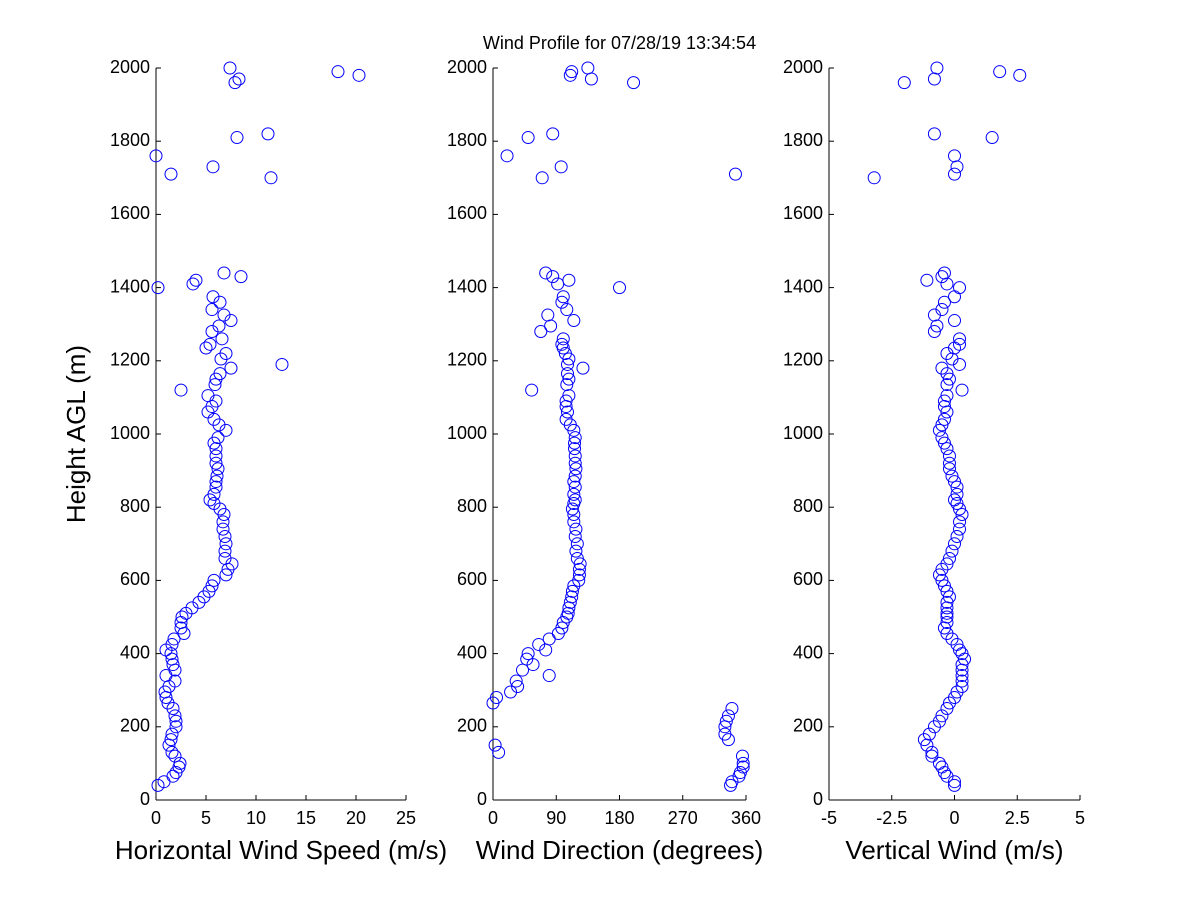 The width and height of the screenshot is (1200, 900). Describe the element at coordinates (556, 818) in the screenshot. I see `x-tick-label: 90` at that location.